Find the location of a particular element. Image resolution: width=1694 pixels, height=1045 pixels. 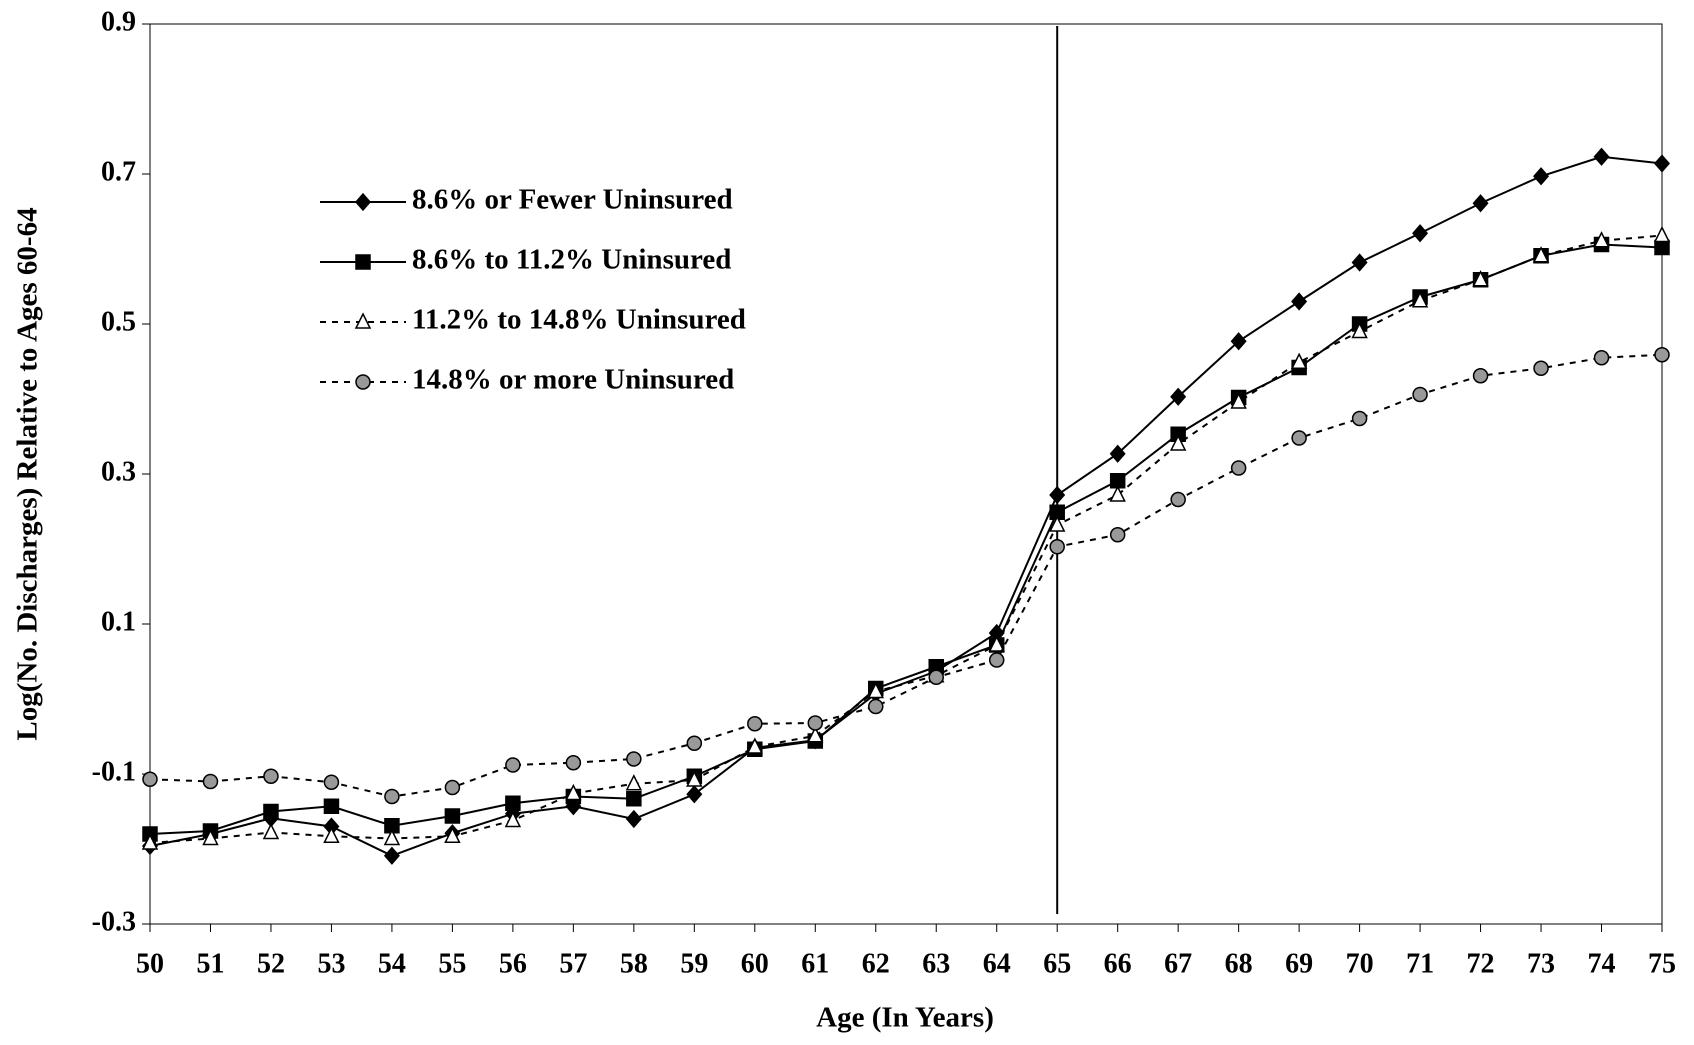

y-tick-label: 0.5 is located at coordinates (118, 321).